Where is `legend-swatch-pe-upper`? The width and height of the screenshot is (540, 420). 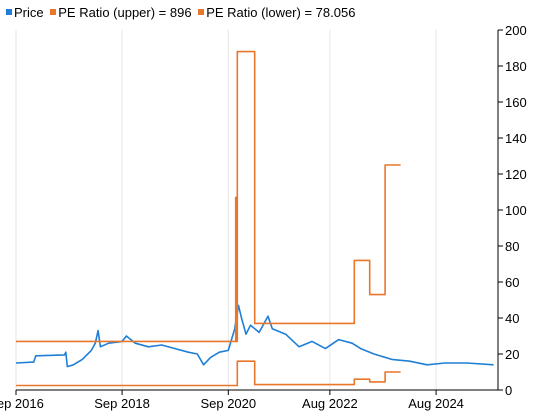 legend-swatch-pe-upper is located at coordinates (53, 12).